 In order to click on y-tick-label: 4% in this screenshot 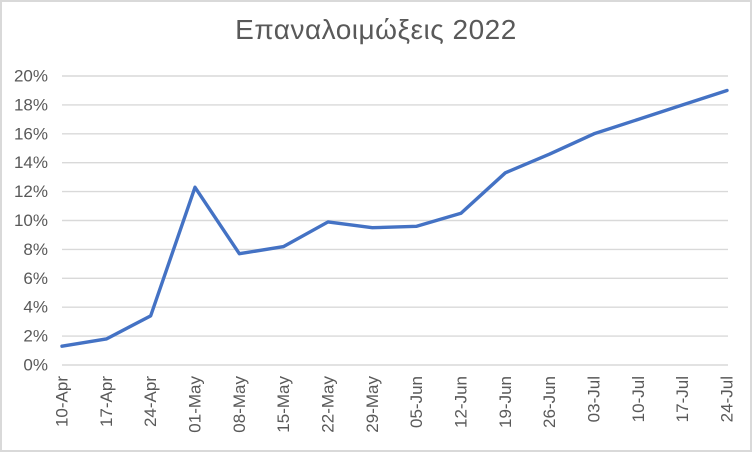, I will do `click(35, 307)`.